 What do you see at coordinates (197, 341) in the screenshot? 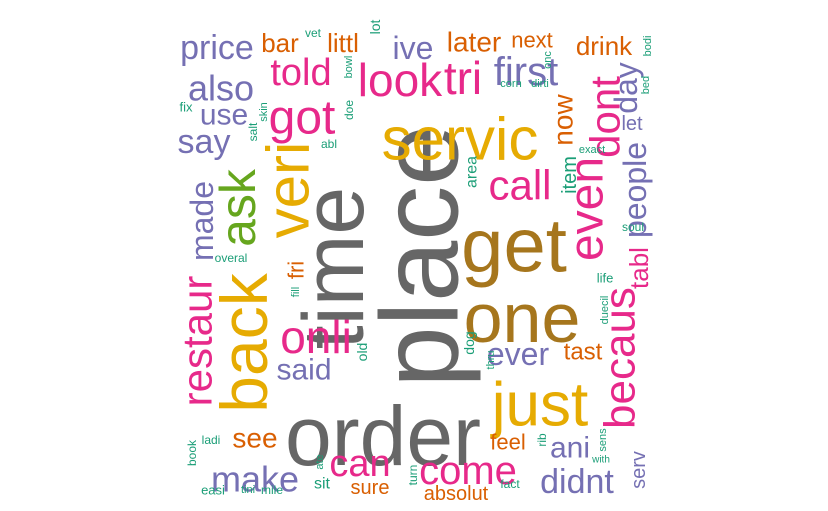
I see `word-restaur: restaur` at bounding box center [197, 341].